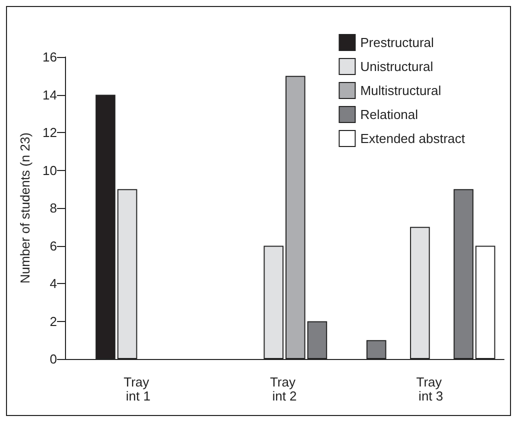  Describe the element at coordinates (389, 114) in the screenshot. I see `legend-label: Relational` at that location.